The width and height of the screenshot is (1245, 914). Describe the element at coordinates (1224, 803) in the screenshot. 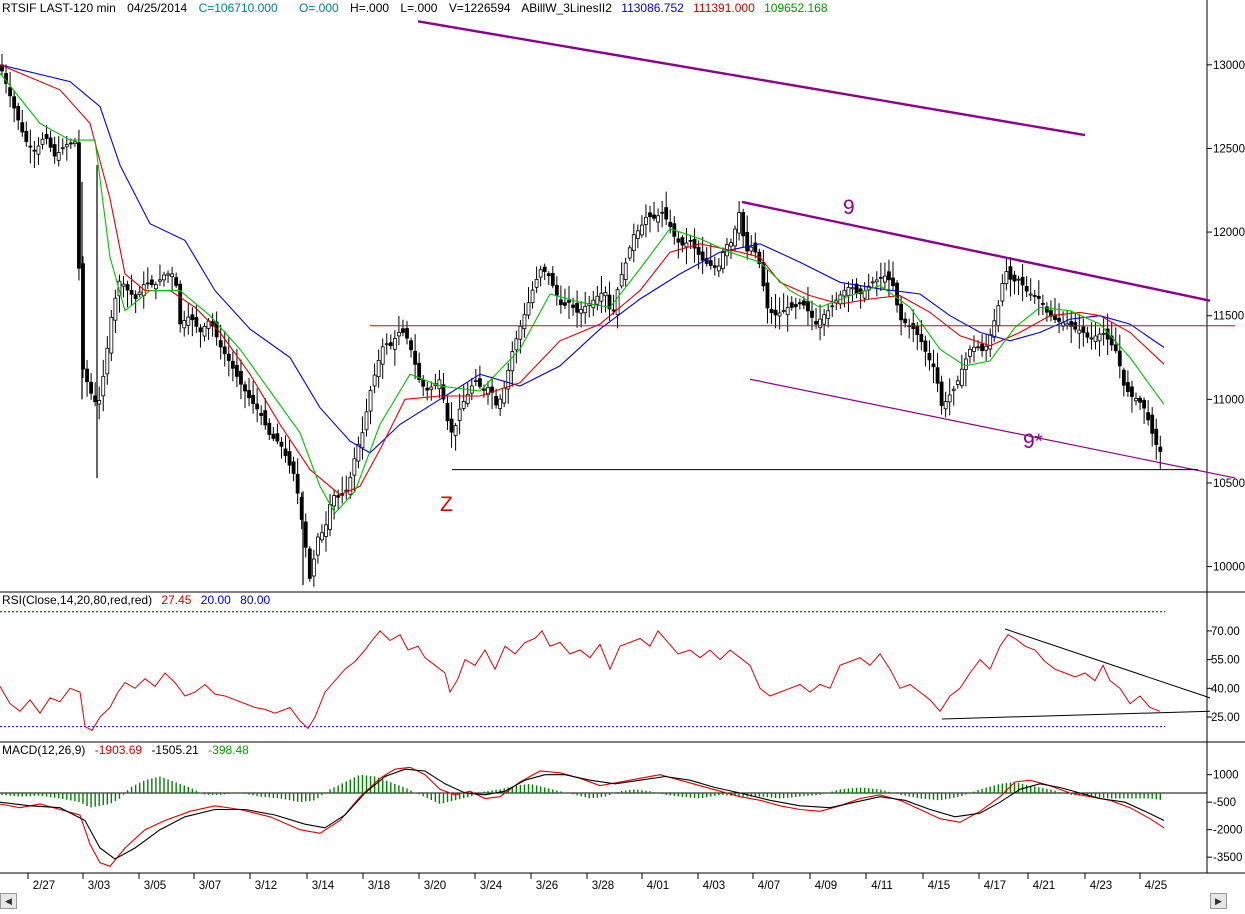

I see `macd-tick-label: -500` at that location.